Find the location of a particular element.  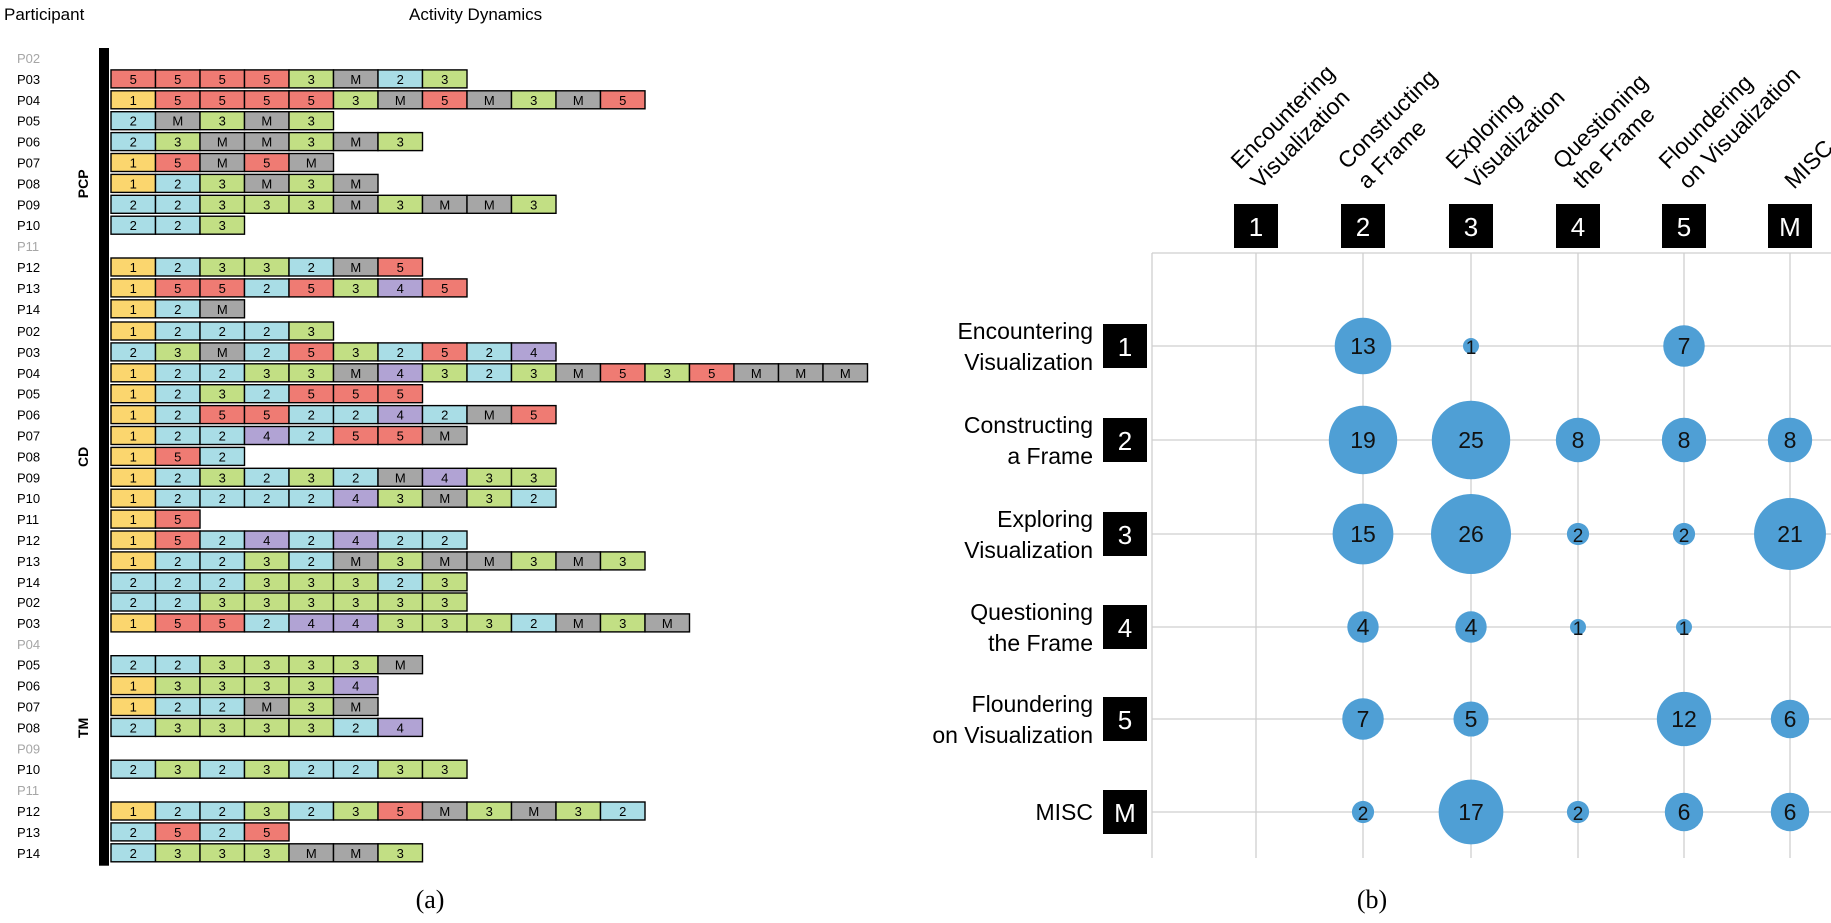

bubble-value: 17 is located at coordinates (1471, 812).